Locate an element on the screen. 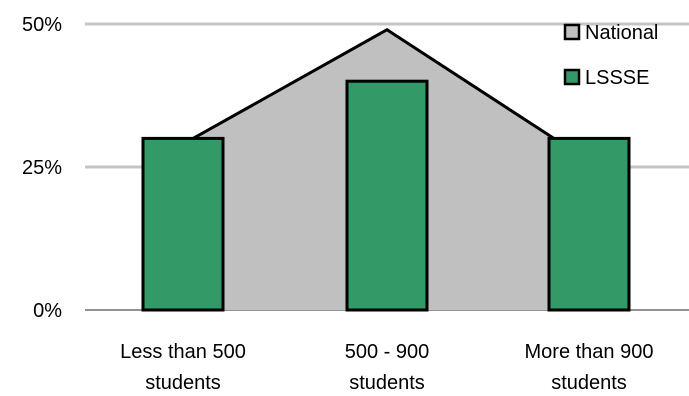 Image resolution: width=689 pixels, height=396 pixels. y-axis-tick-labels: 0% 25% 50% is located at coordinates (42, 168).